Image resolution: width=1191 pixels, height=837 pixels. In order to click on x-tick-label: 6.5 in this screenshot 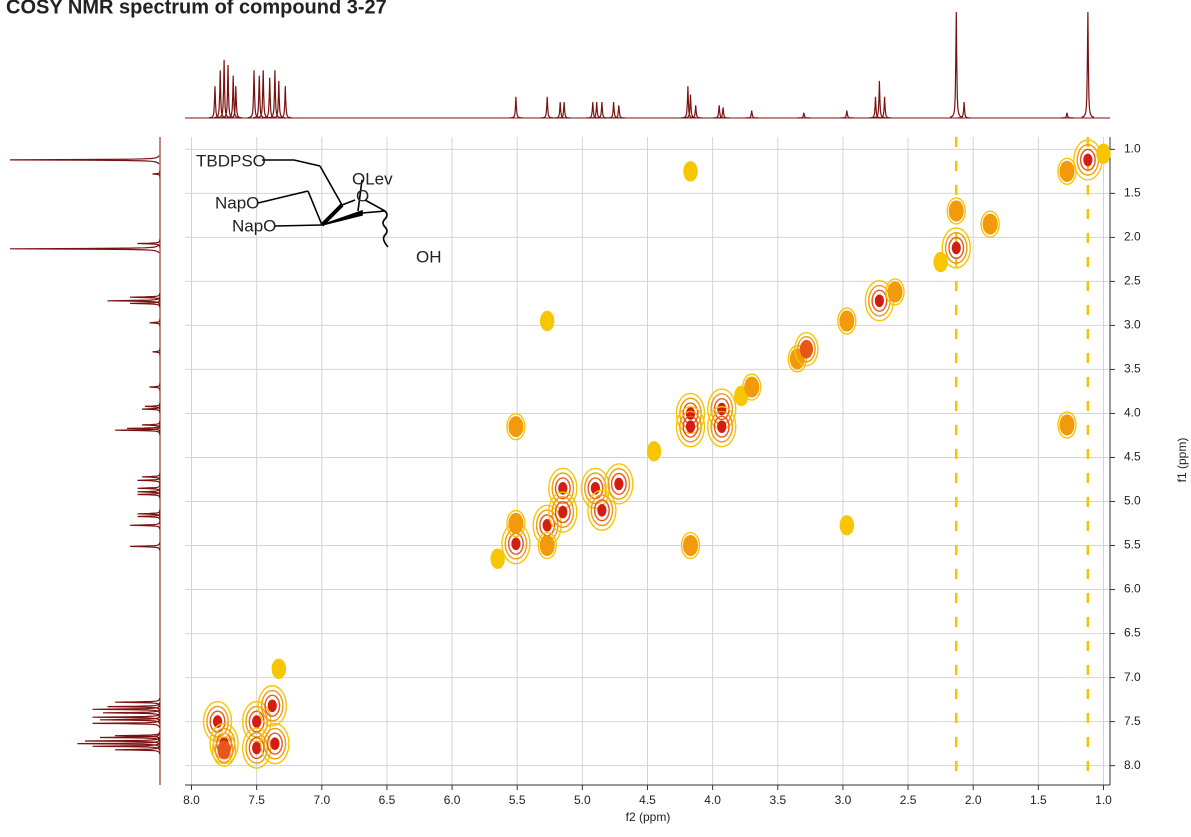, I will do `click(387, 800)`.